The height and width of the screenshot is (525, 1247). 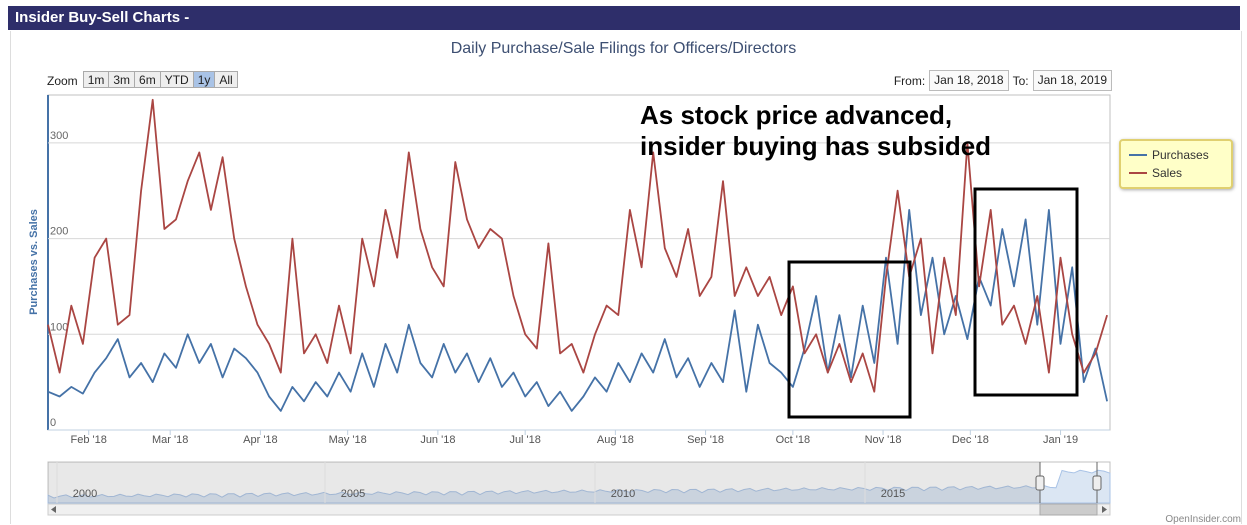 What do you see at coordinates (579, 486) in the screenshot?
I see `navigator-series-area` at bounding box center [579, 486].